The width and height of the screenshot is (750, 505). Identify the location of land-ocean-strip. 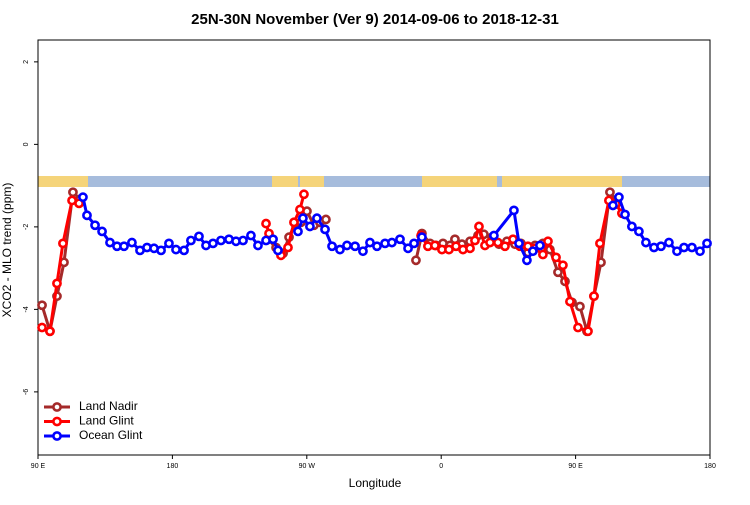
(374, 181).